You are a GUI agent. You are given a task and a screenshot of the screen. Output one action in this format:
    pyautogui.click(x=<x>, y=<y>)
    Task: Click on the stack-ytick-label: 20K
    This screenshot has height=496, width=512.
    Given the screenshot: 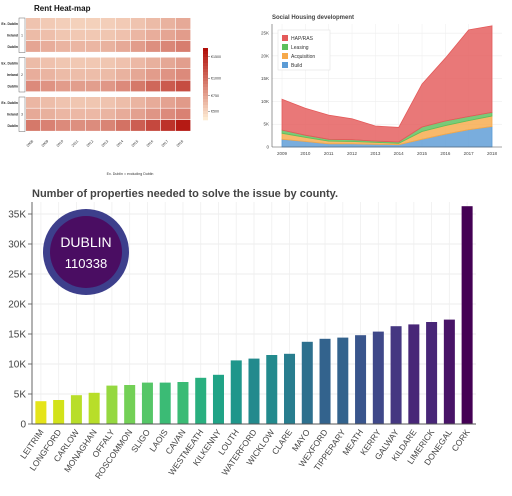 What is the action you would take?
    pyautogui.click(x=265, y=55)
    